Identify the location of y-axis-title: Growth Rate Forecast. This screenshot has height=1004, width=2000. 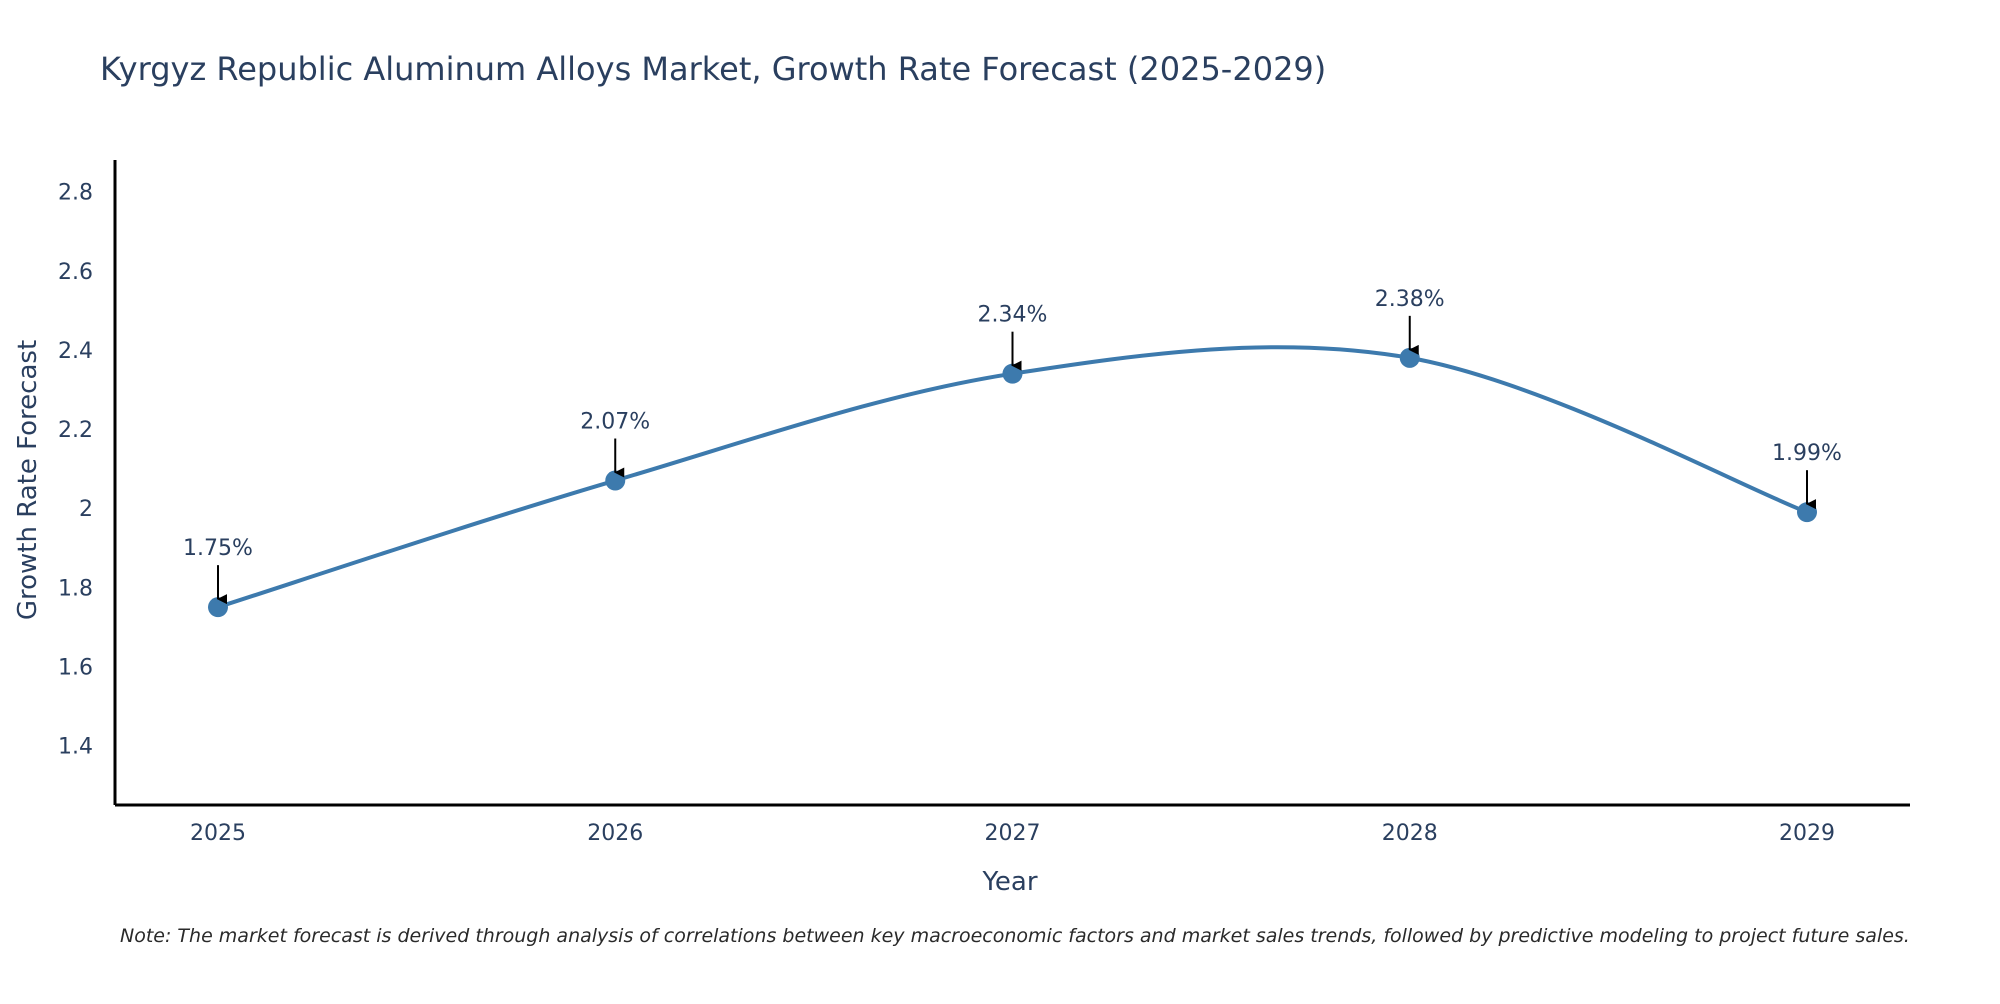
(28, 480).